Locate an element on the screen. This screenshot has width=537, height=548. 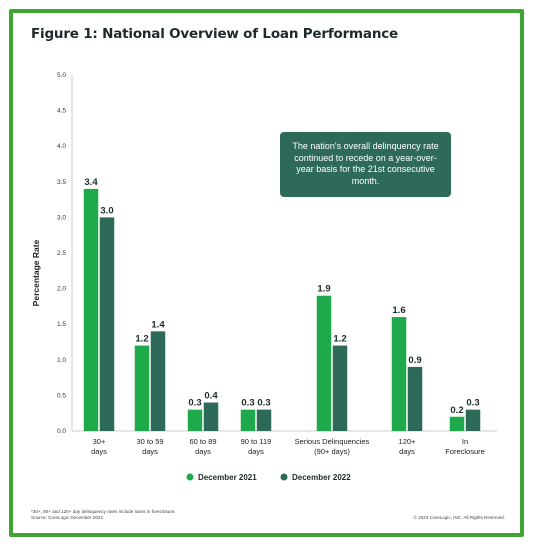
y-tick-label: 2.5 is located at coordinates (61, 253).